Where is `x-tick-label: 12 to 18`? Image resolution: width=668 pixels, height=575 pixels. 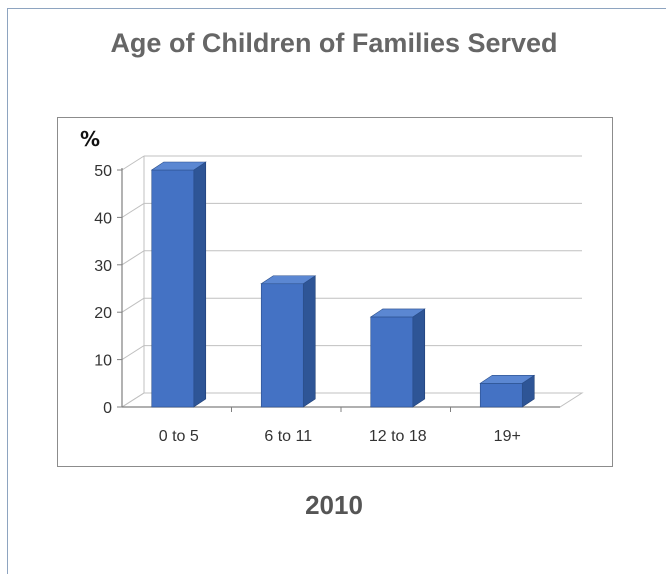 x-tick-label: 12 to 18 is located at coordinates (398, 436).